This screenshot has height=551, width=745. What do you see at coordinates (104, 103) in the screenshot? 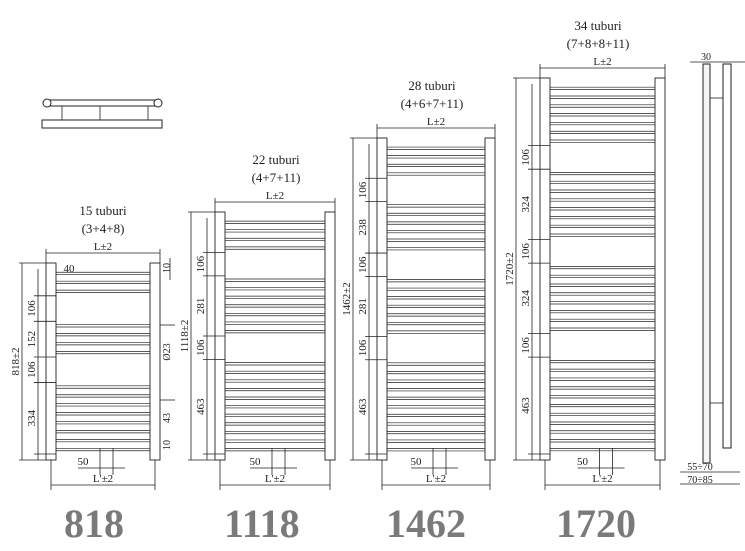
I see `radiator-top-view` at bounding box center [104, 103].